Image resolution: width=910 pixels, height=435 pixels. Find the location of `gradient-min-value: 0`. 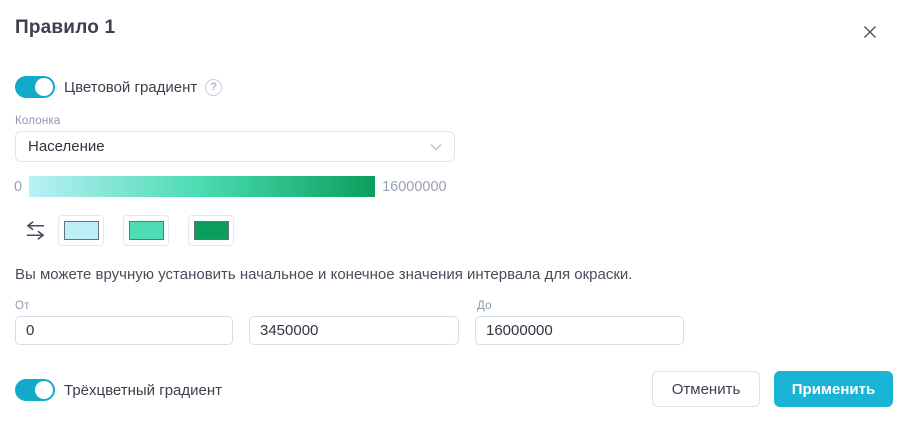

gradient-min-value: 0 is located at coordinates (18, 186).